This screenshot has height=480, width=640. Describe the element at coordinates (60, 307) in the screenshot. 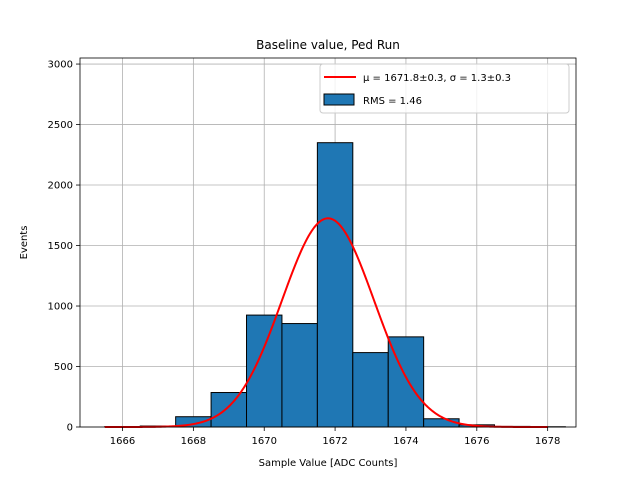

I see `y-tick-label: 1000` at that location.